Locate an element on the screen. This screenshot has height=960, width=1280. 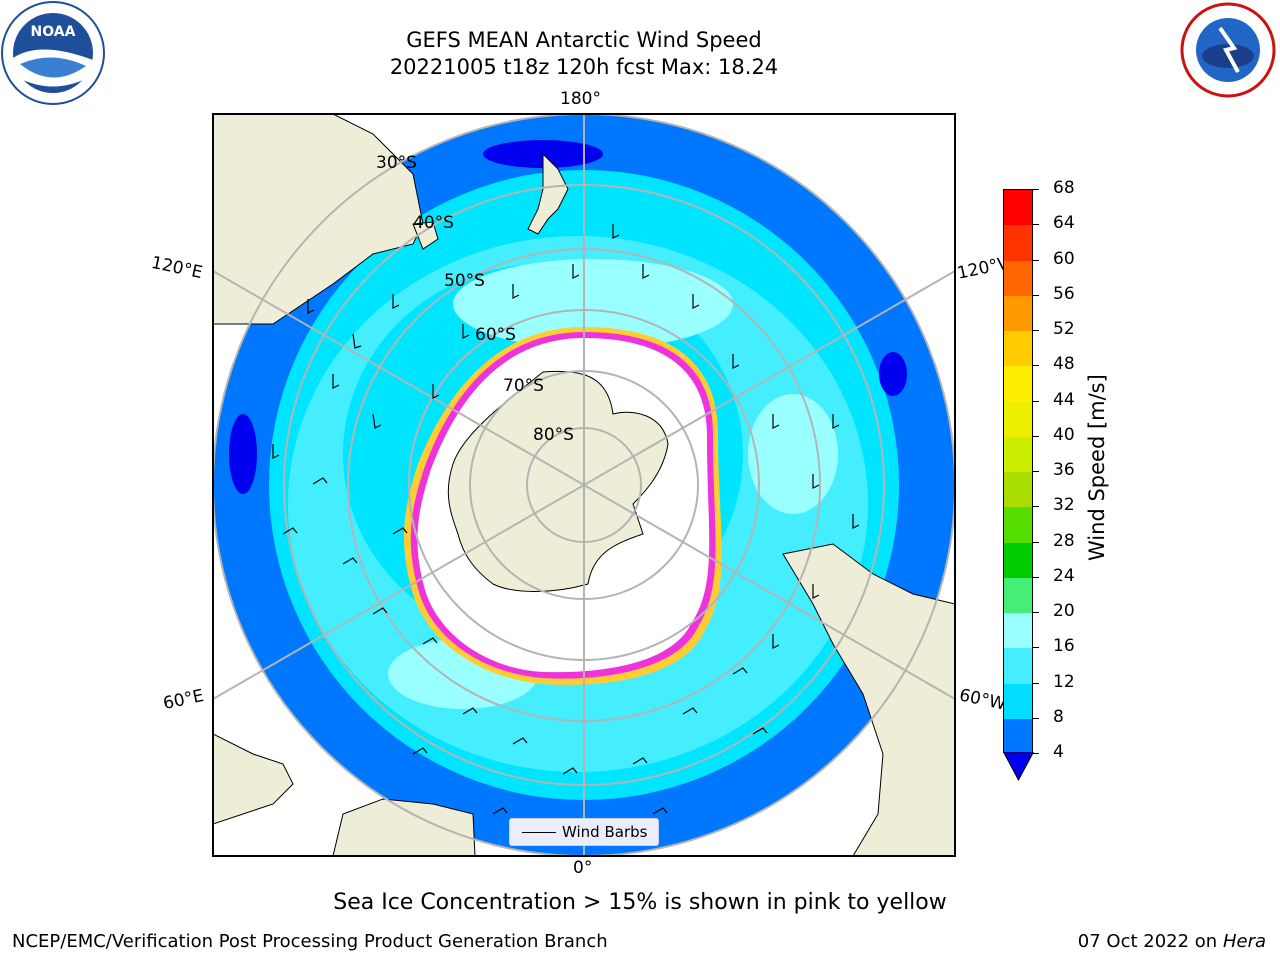
colorbar-ticks: 4 8 12 16 20 24 28 32 36 40 44 48 52 56 60 64 68 is located at coordinates (1058, 470).